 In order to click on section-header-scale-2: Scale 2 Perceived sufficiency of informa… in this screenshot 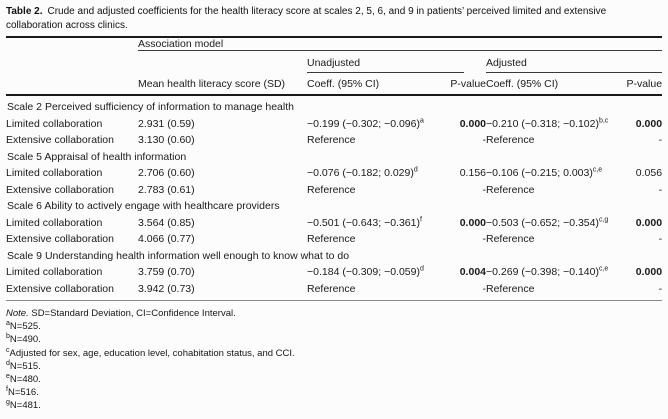, I will do `click(334, 105)`.